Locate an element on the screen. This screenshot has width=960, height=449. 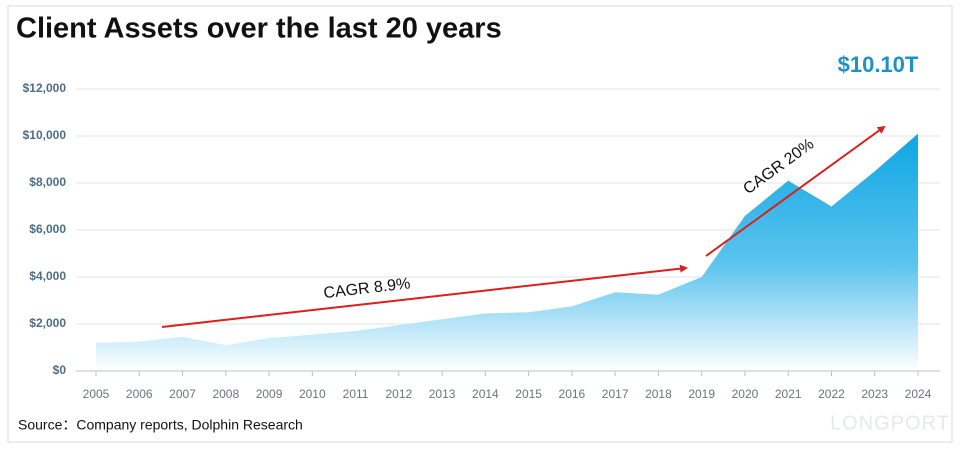
x-tick-label: 2017 is located at coordinates (615, 394).